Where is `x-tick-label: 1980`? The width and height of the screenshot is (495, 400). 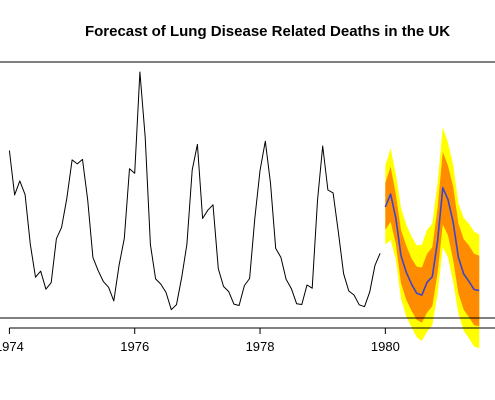 x-tick-label: 1980 is located at coordinates (385, 346).